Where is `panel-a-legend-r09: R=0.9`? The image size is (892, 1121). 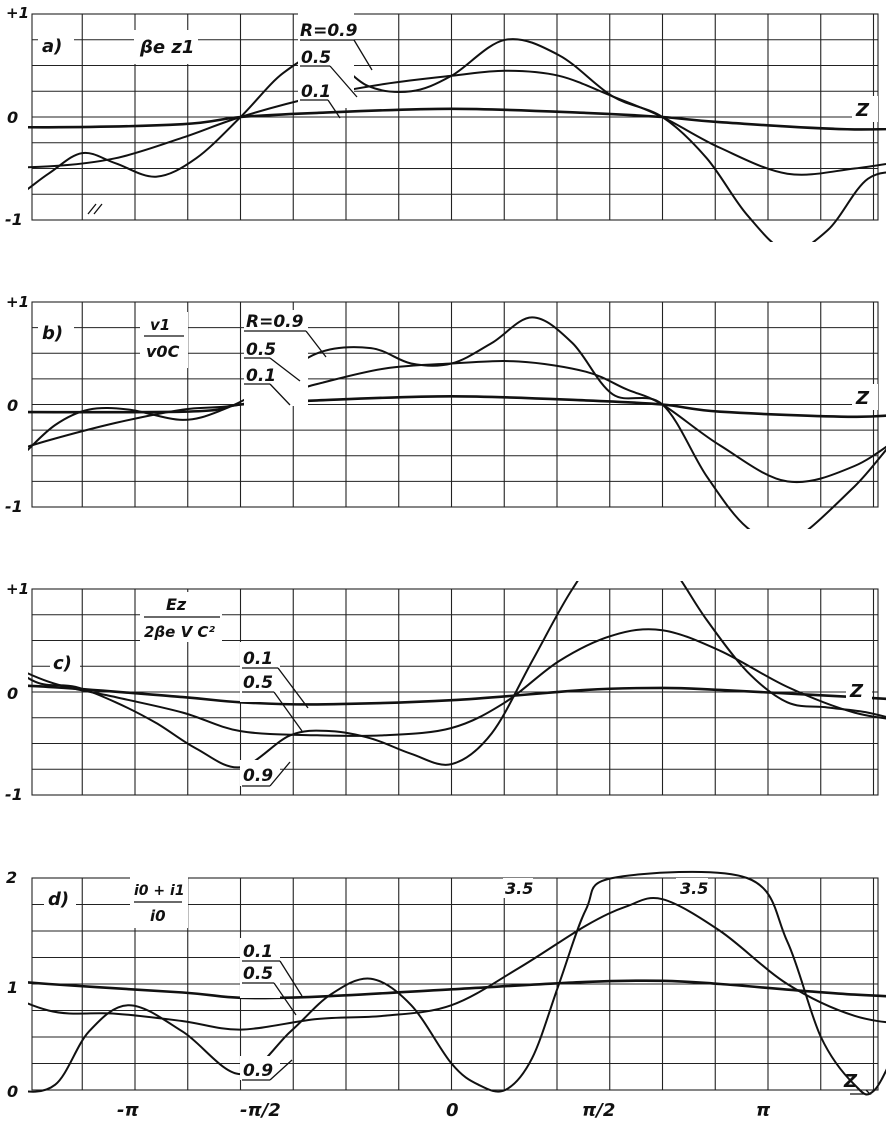
panel-a-legend-r09: R=0.9 is located at coordinates (329, 31).